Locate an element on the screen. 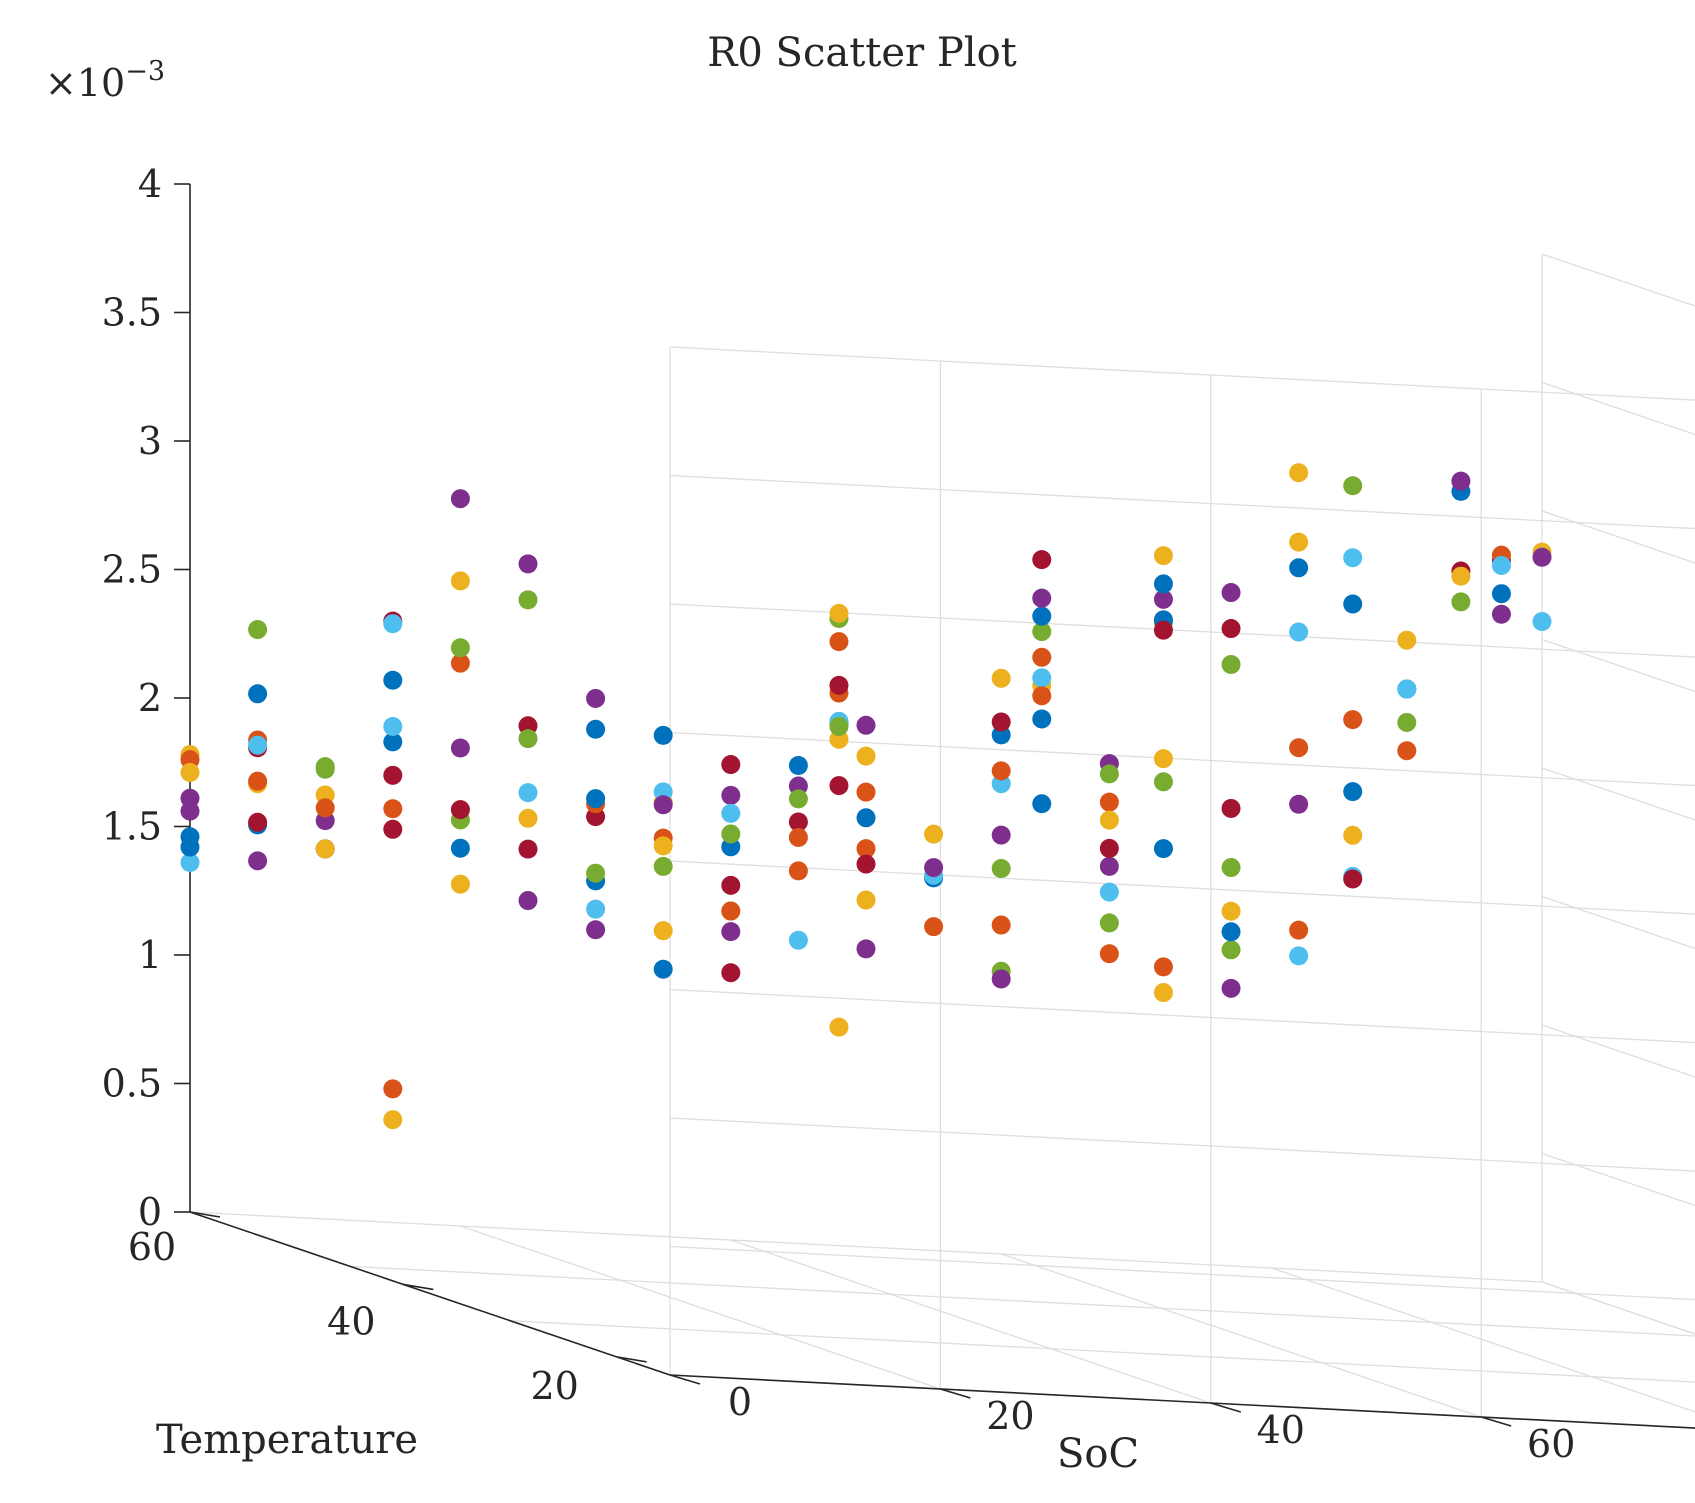  y-tick-label: 40 is located at coordinates (351, 1321).